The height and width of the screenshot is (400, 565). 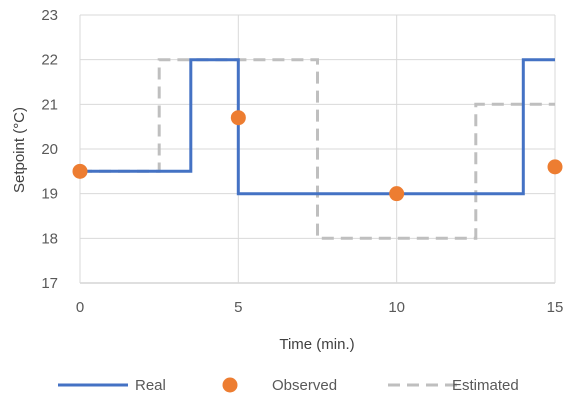 I want to click on x-tick-label-5: 5, so click(x=238, y=307).